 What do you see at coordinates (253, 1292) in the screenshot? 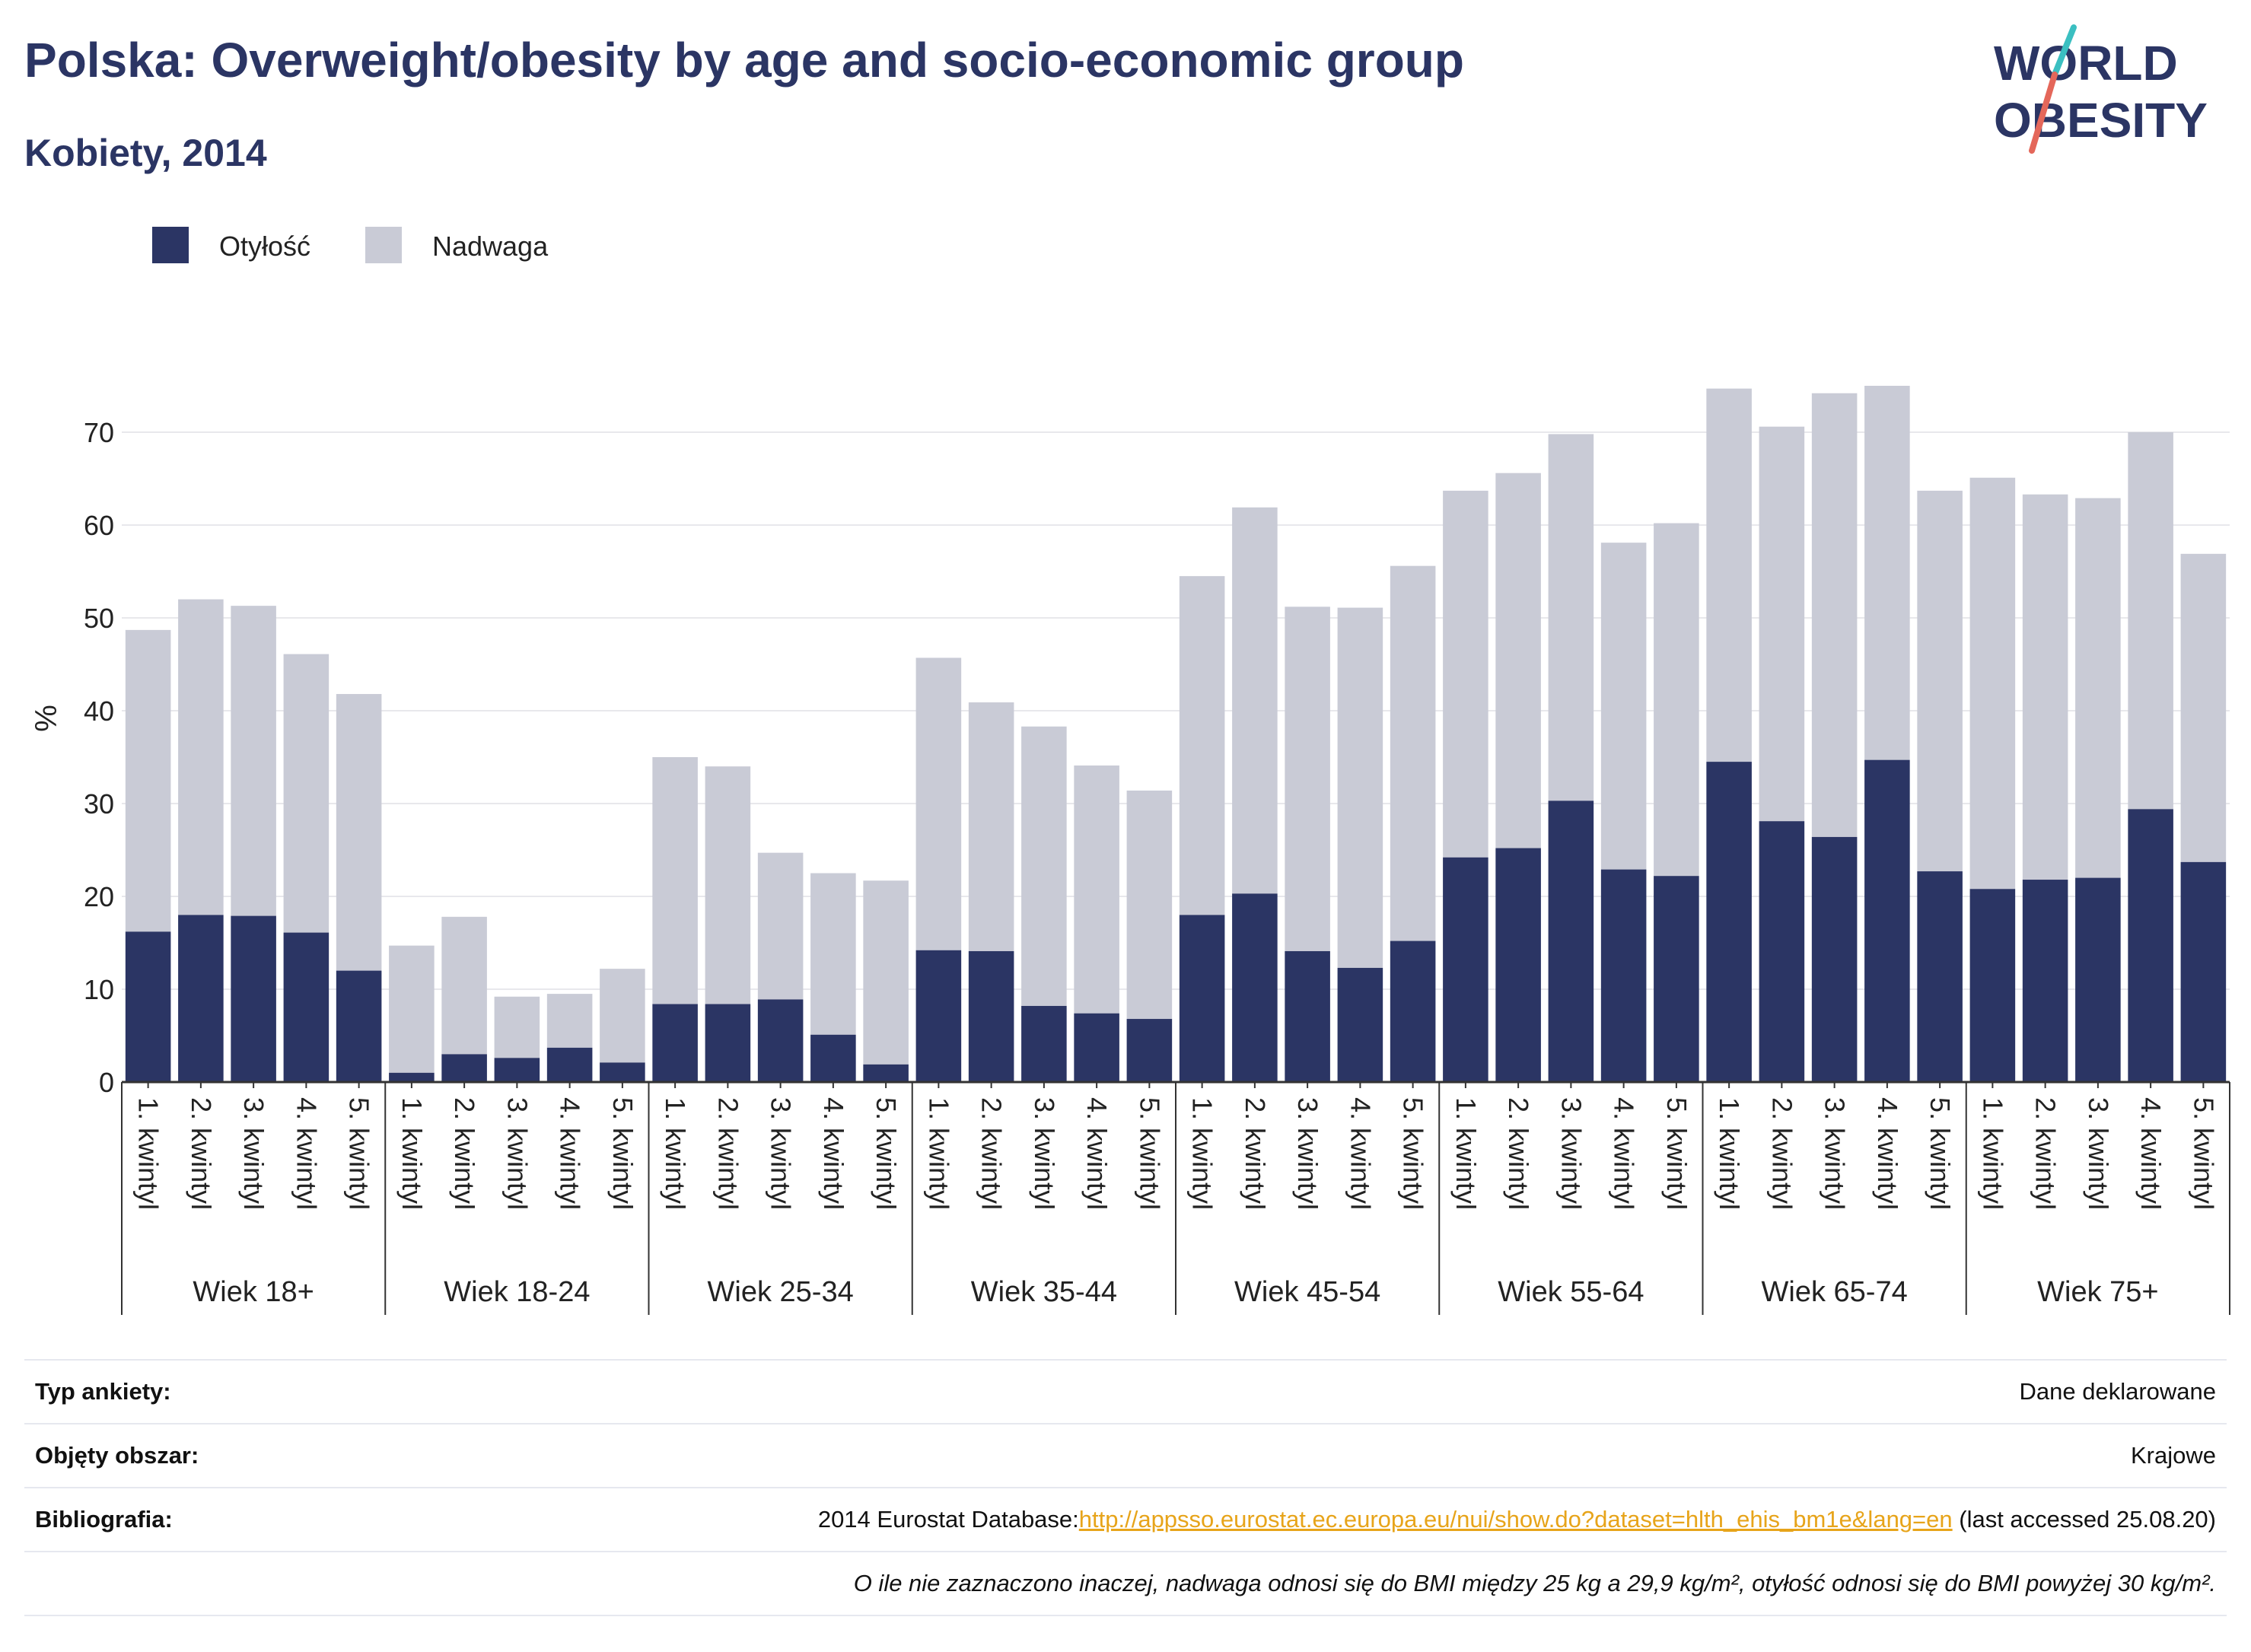
I see `group-label: Wiek 18+` at bounding box center [253, 1292].